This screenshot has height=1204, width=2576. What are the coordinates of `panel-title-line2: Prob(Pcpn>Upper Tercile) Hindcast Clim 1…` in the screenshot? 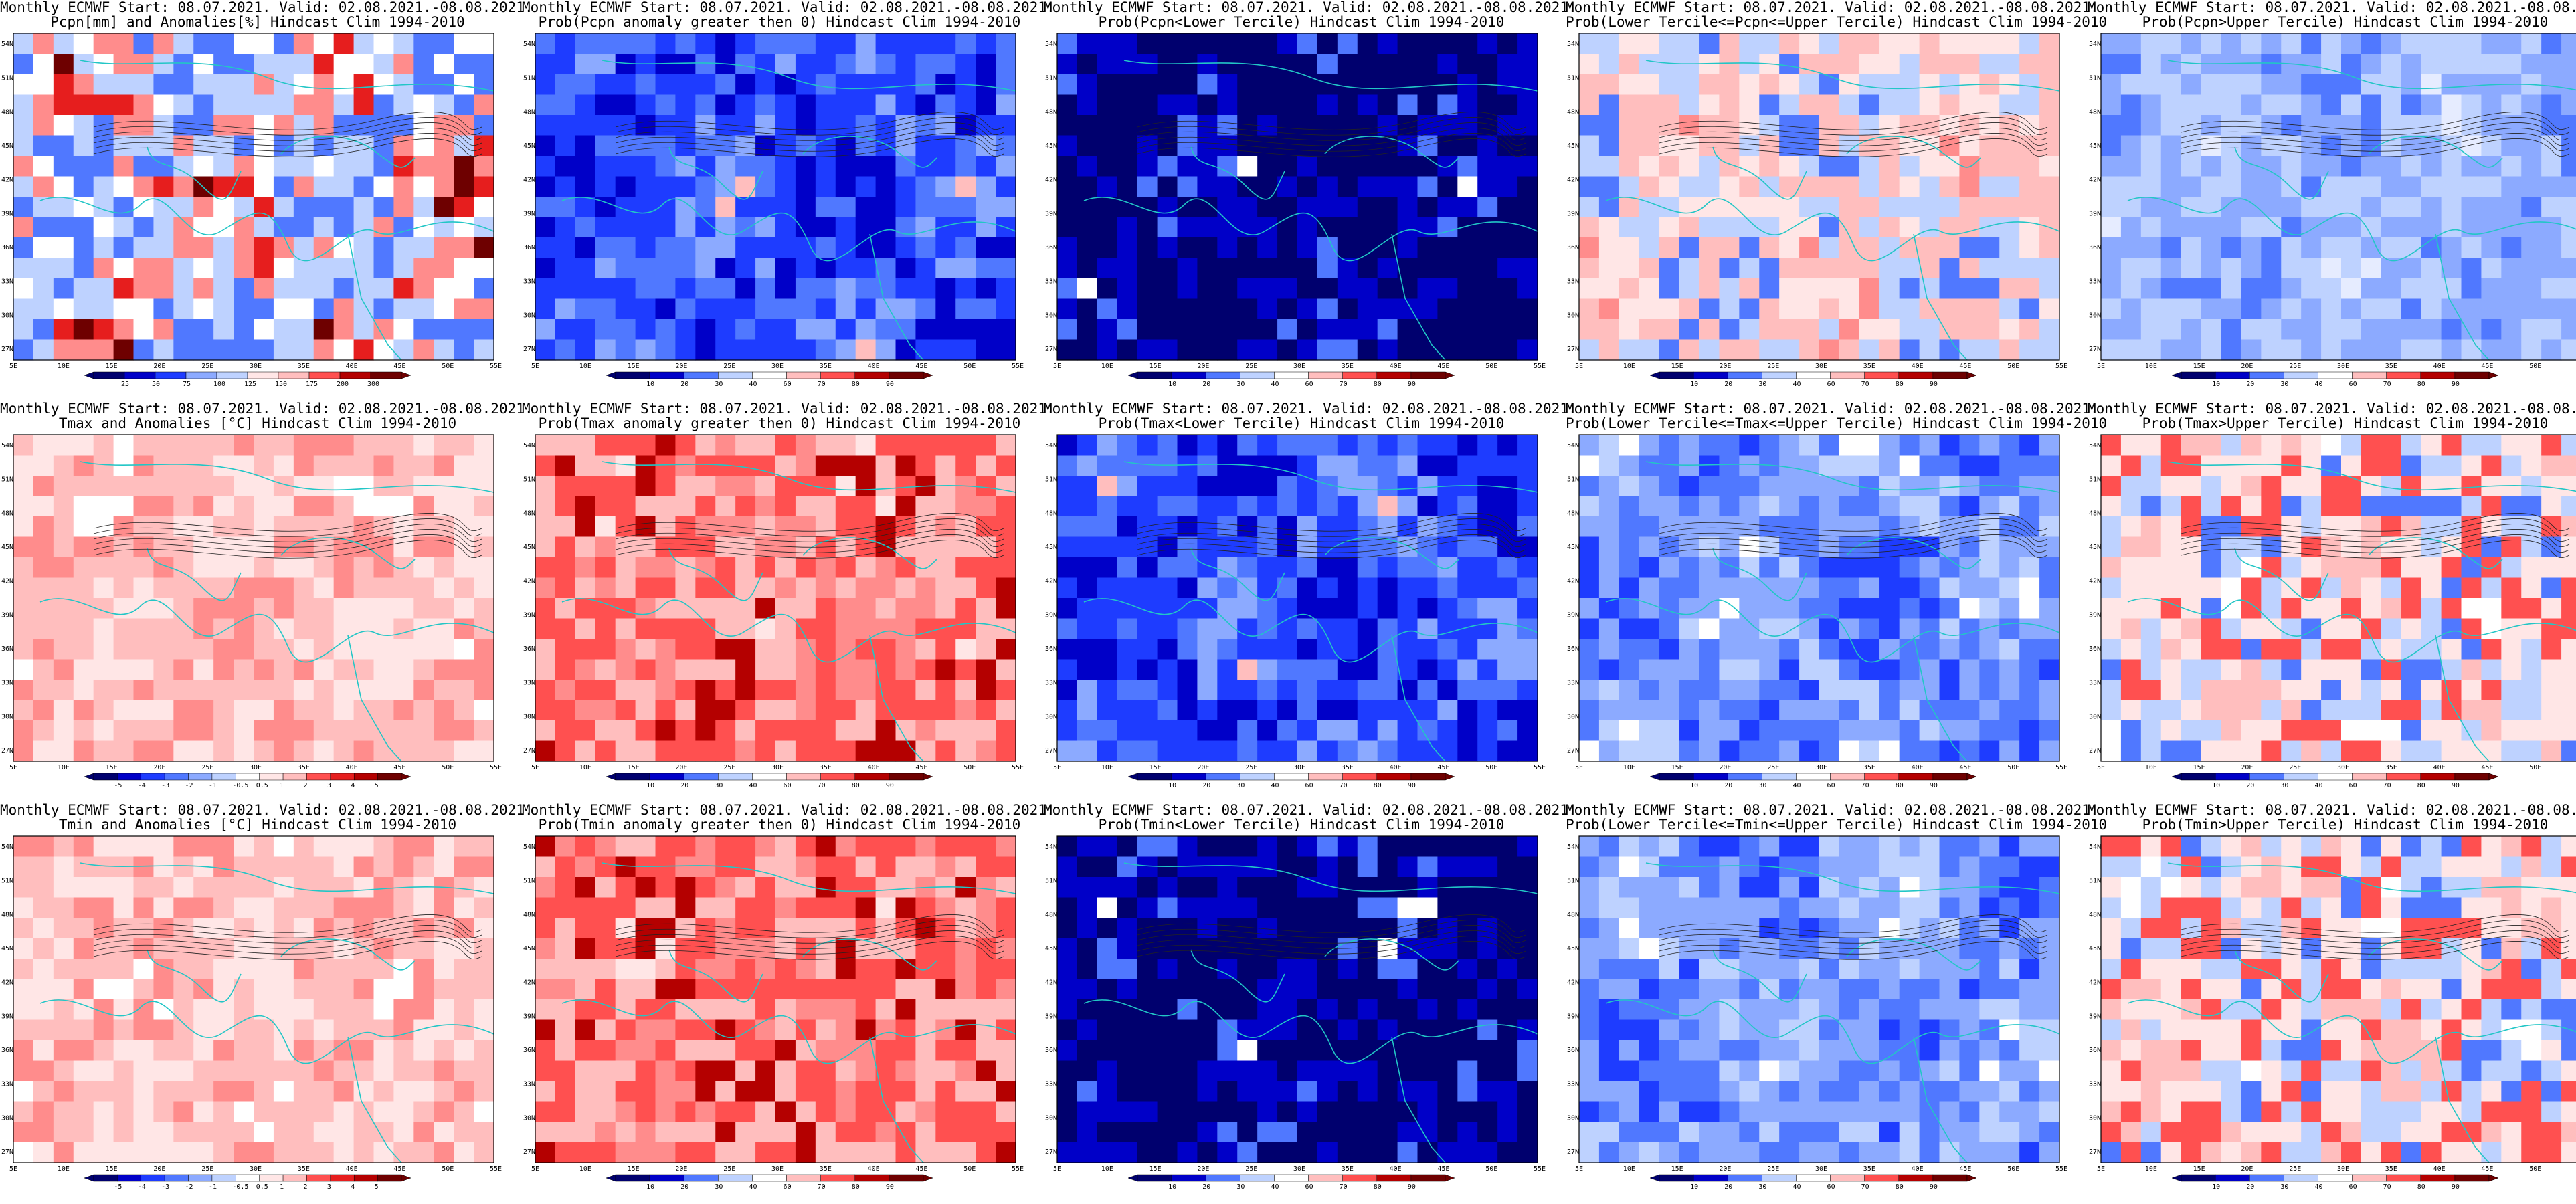 It's located at (2345, 22).